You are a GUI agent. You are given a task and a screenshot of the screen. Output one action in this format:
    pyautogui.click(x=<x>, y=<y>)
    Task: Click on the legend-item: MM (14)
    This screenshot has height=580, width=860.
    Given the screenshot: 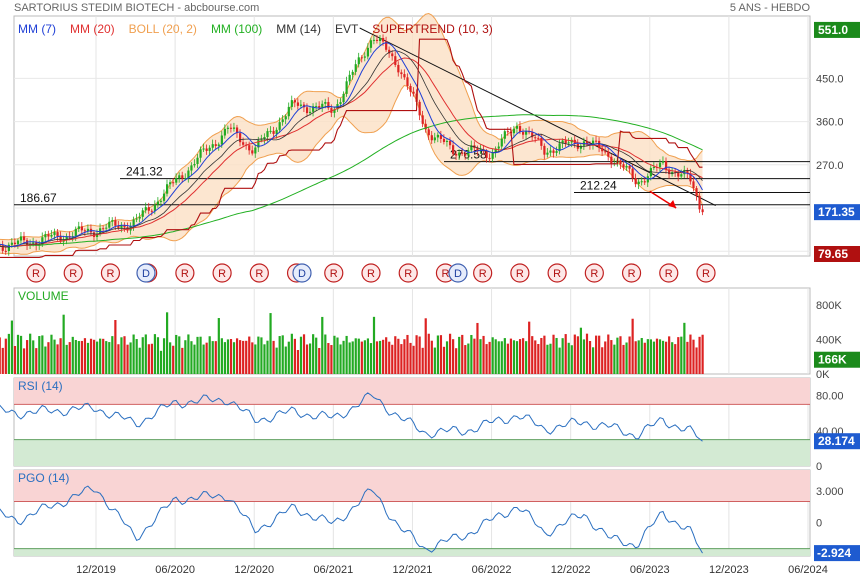 What is the action you would take?
    pyautogui.click(x=298, y=29)
    